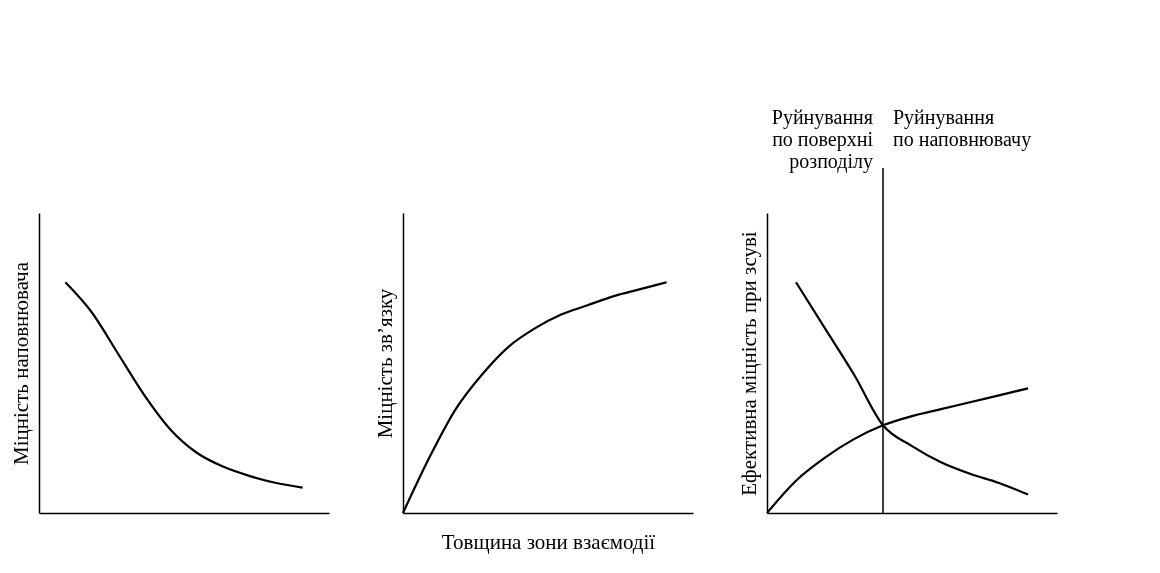 The width and height of the screenshot is (1160, 573). I want to click on y-axis-title: Міцність наповнювача, so click(20, 363).